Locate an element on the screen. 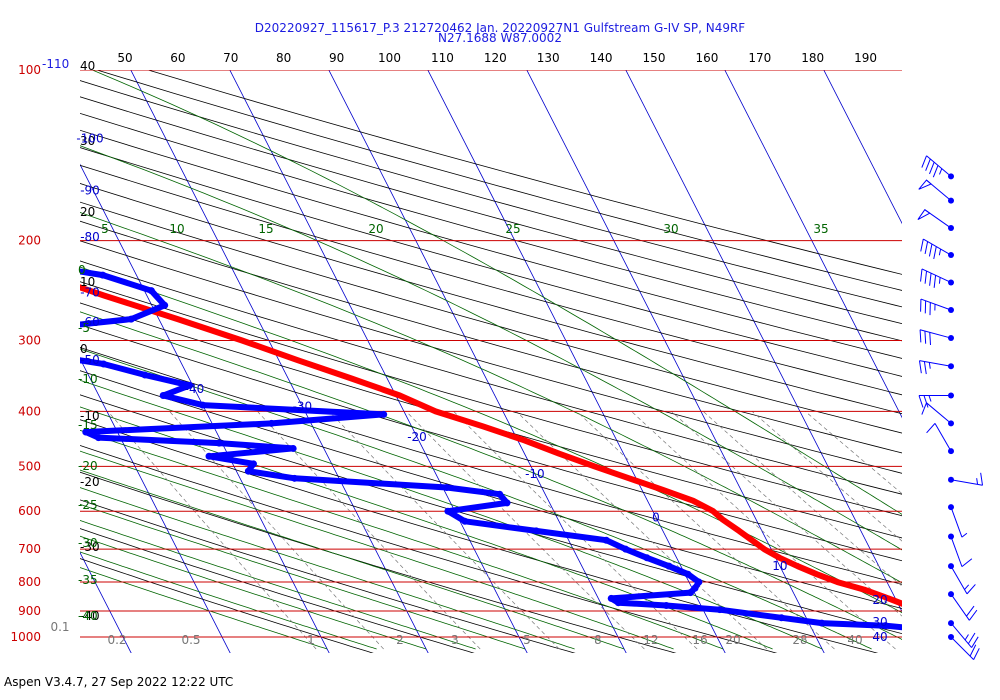 The image size is (1000, 700). isotherm-label: -70 is located at coordinates (90, 293).